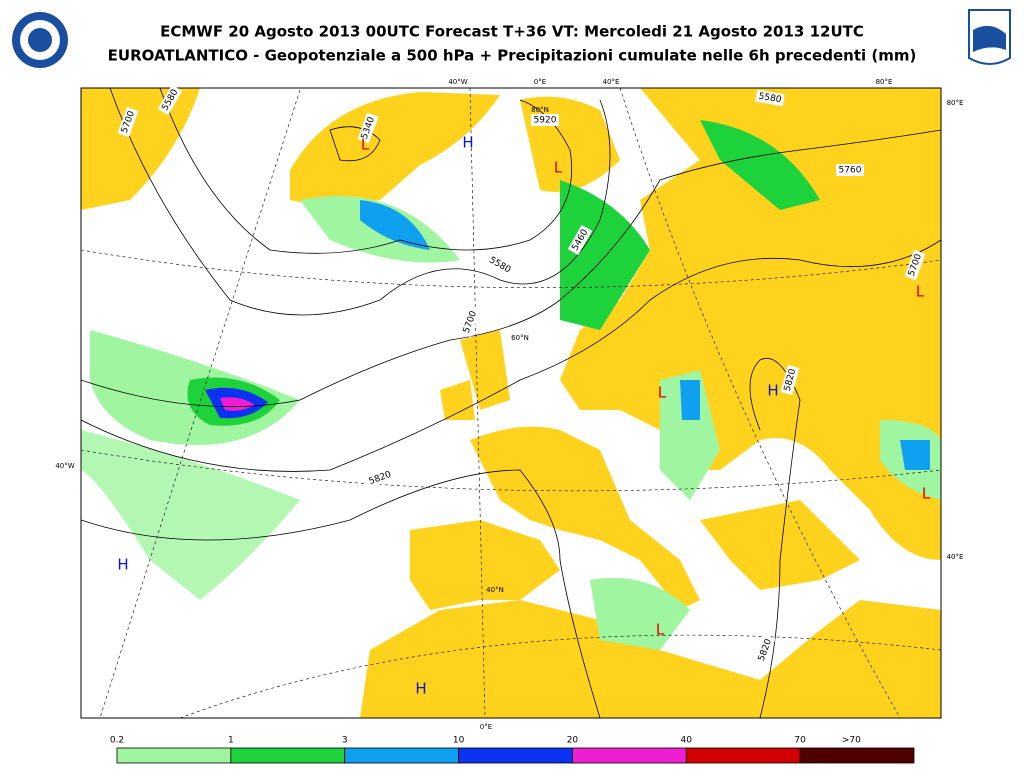  What do you see at coordinates (231, 741) in the screenshot?
I see `legend-label: 1` at bounding box center [231, 741].